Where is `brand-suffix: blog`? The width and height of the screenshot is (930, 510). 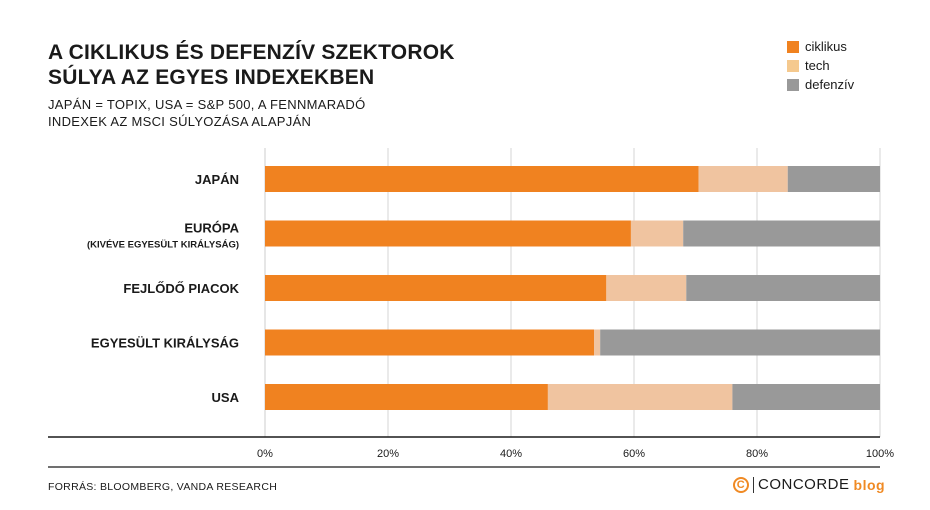
brand-suffix: blog is located at coordinates (869, 484).